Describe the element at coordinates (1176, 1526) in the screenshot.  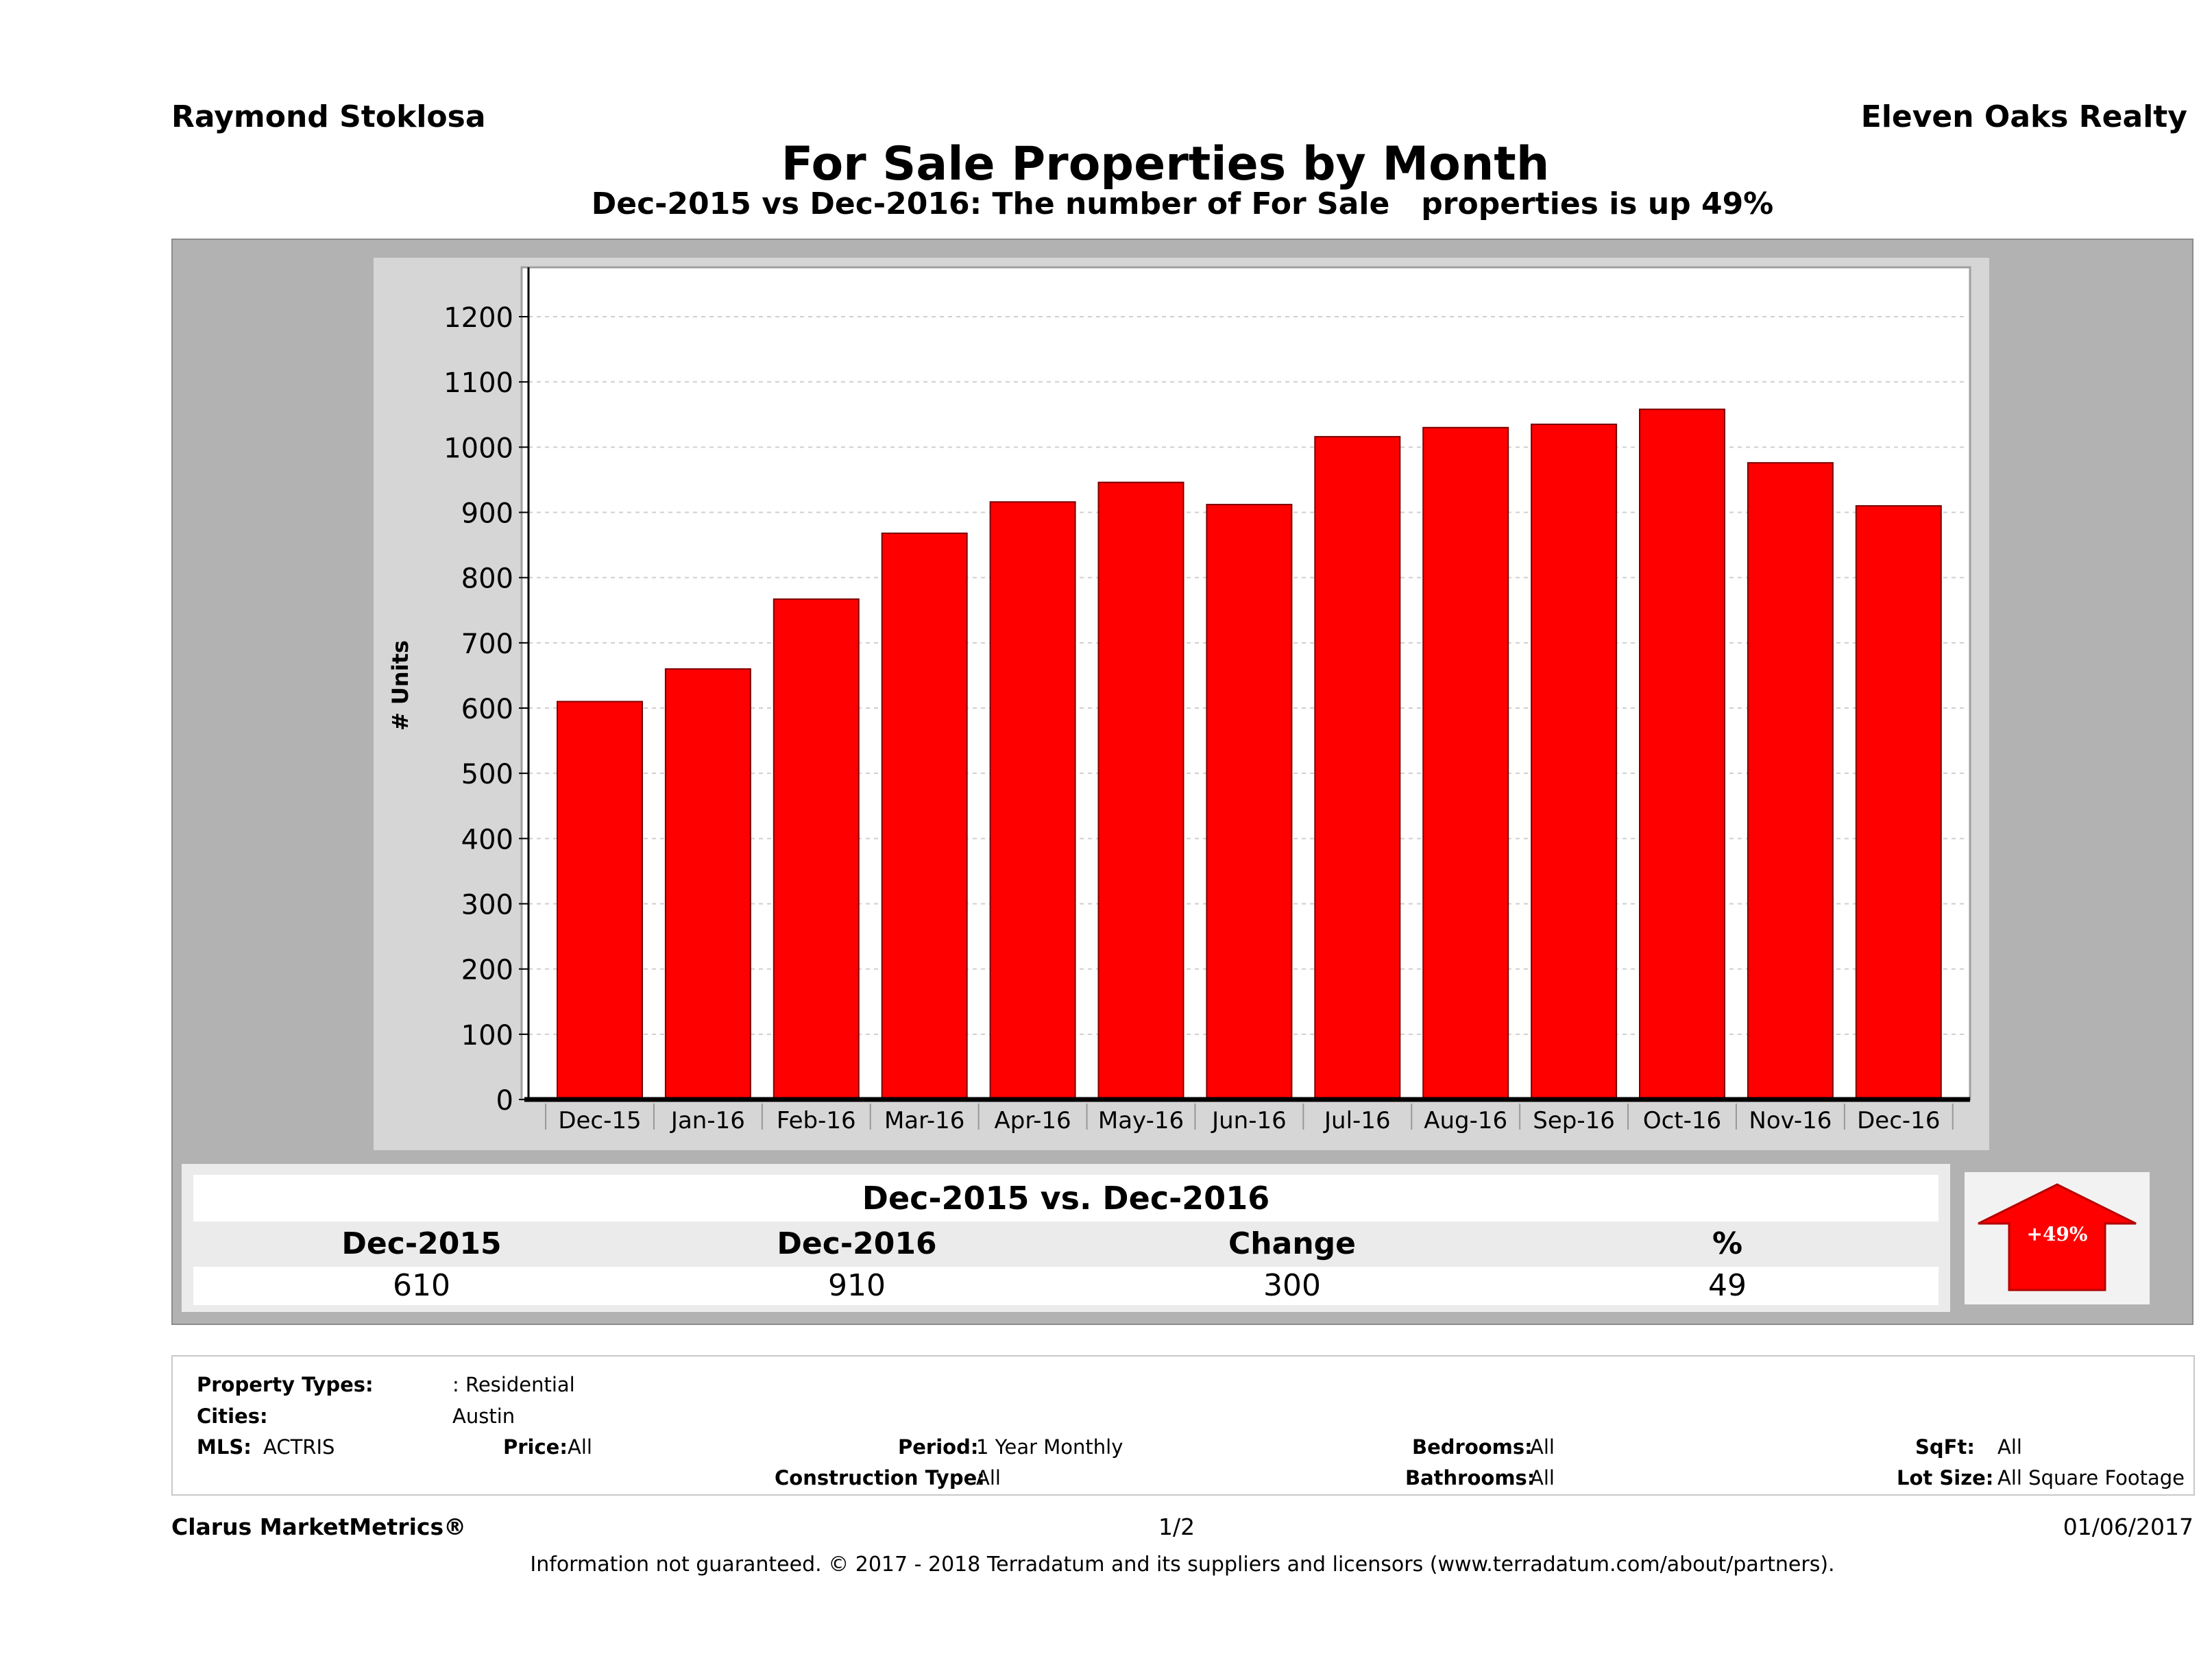
I see `page-number: 1/2` at that location.